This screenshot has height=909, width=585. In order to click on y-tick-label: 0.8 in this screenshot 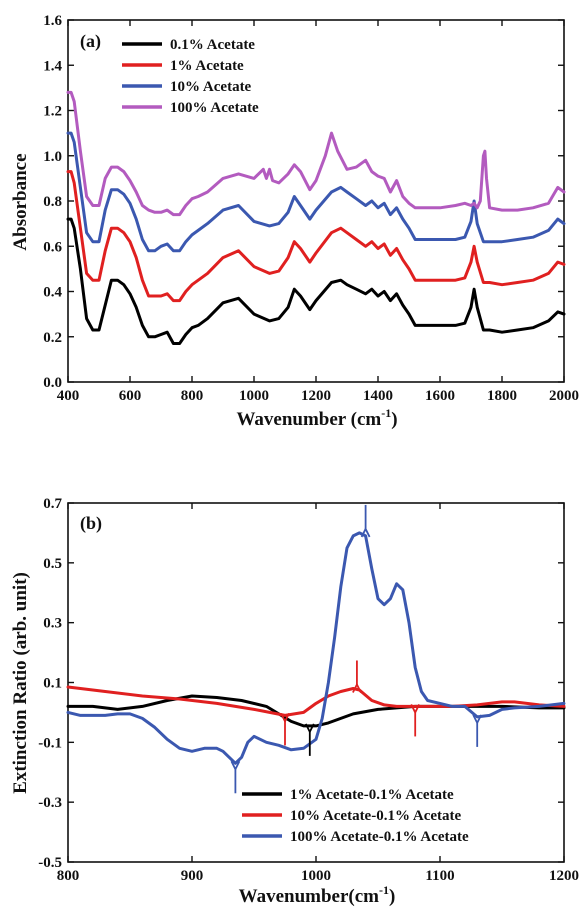, I will do `click(52, 202)`.